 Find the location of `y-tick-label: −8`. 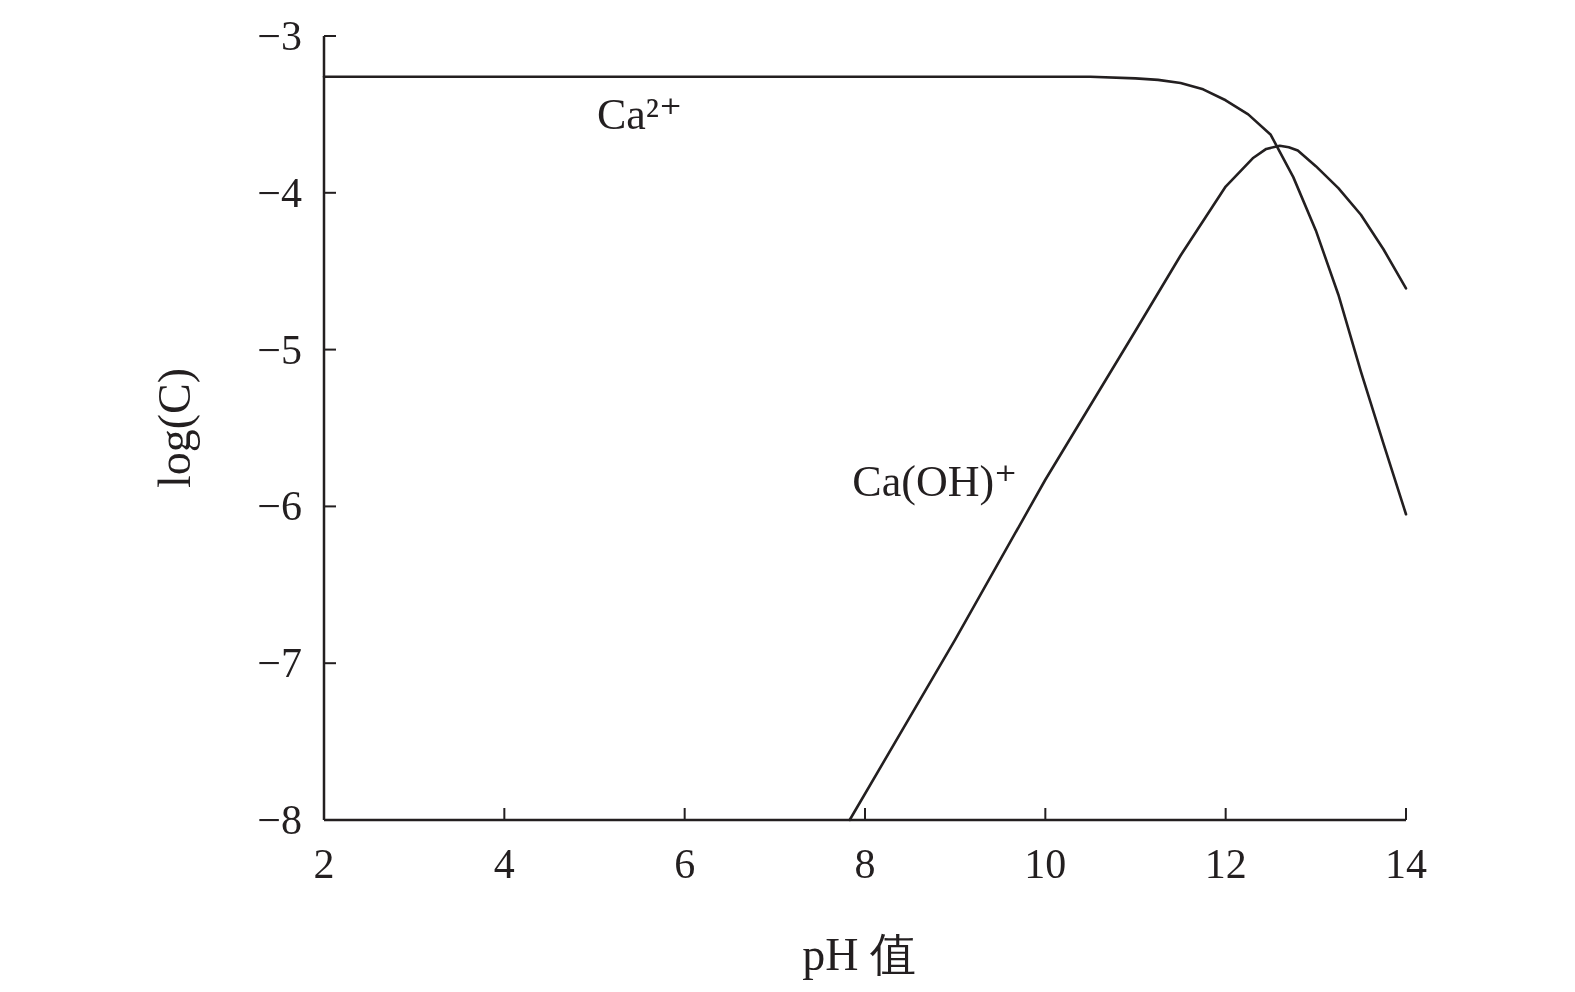

y-tick-label: −8 is located at coordinates (279, 820).